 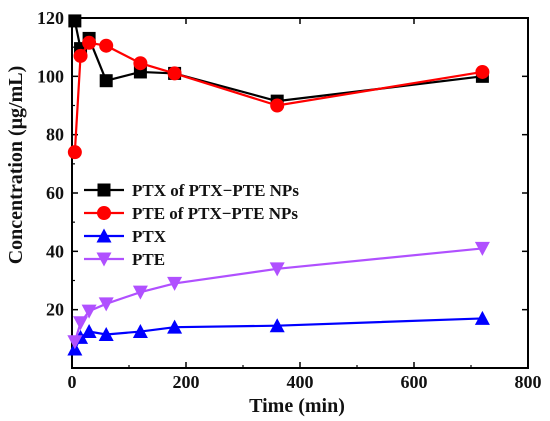 I want to click on legend-label: PTE of PTX−PTE NPs, so click(x=215, y=213).